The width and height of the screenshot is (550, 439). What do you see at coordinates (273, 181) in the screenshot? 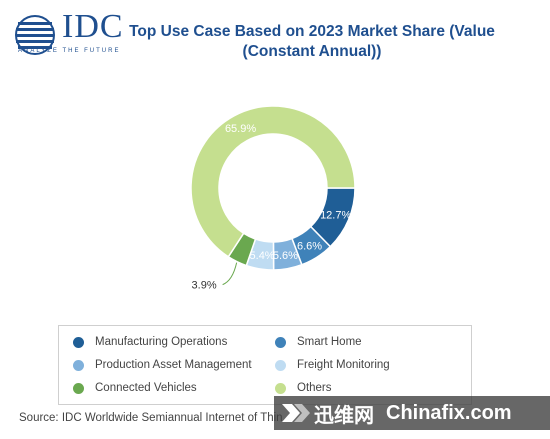
I see `slice-others` at bounding box center [273, 181].